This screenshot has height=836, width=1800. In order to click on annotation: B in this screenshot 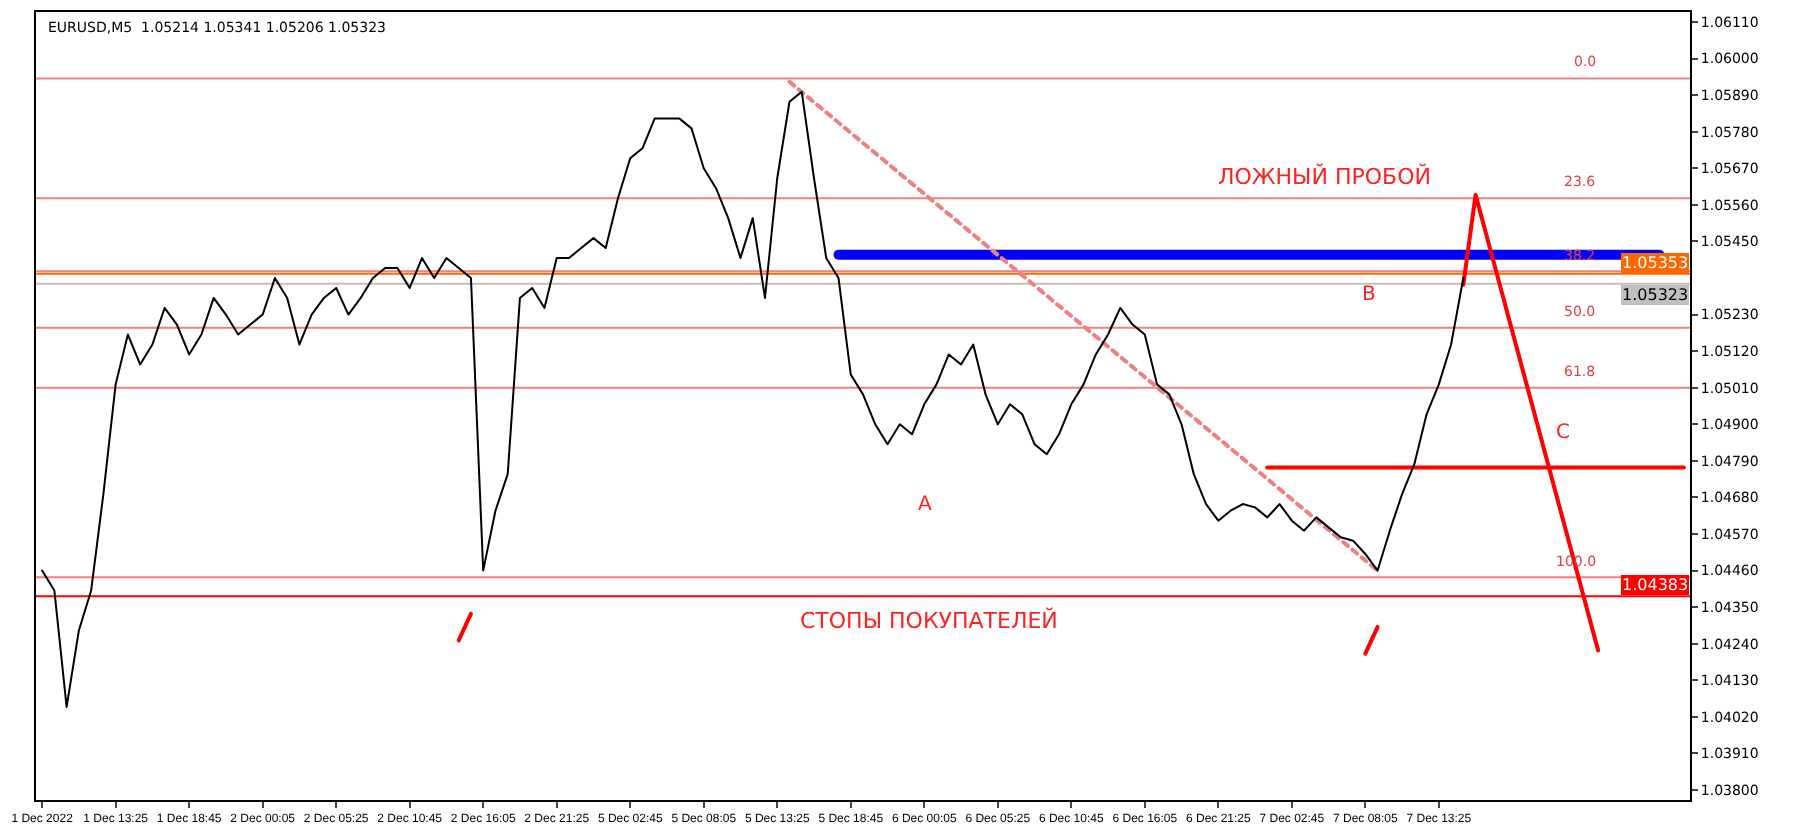, I will do `click(1369, 295)`.